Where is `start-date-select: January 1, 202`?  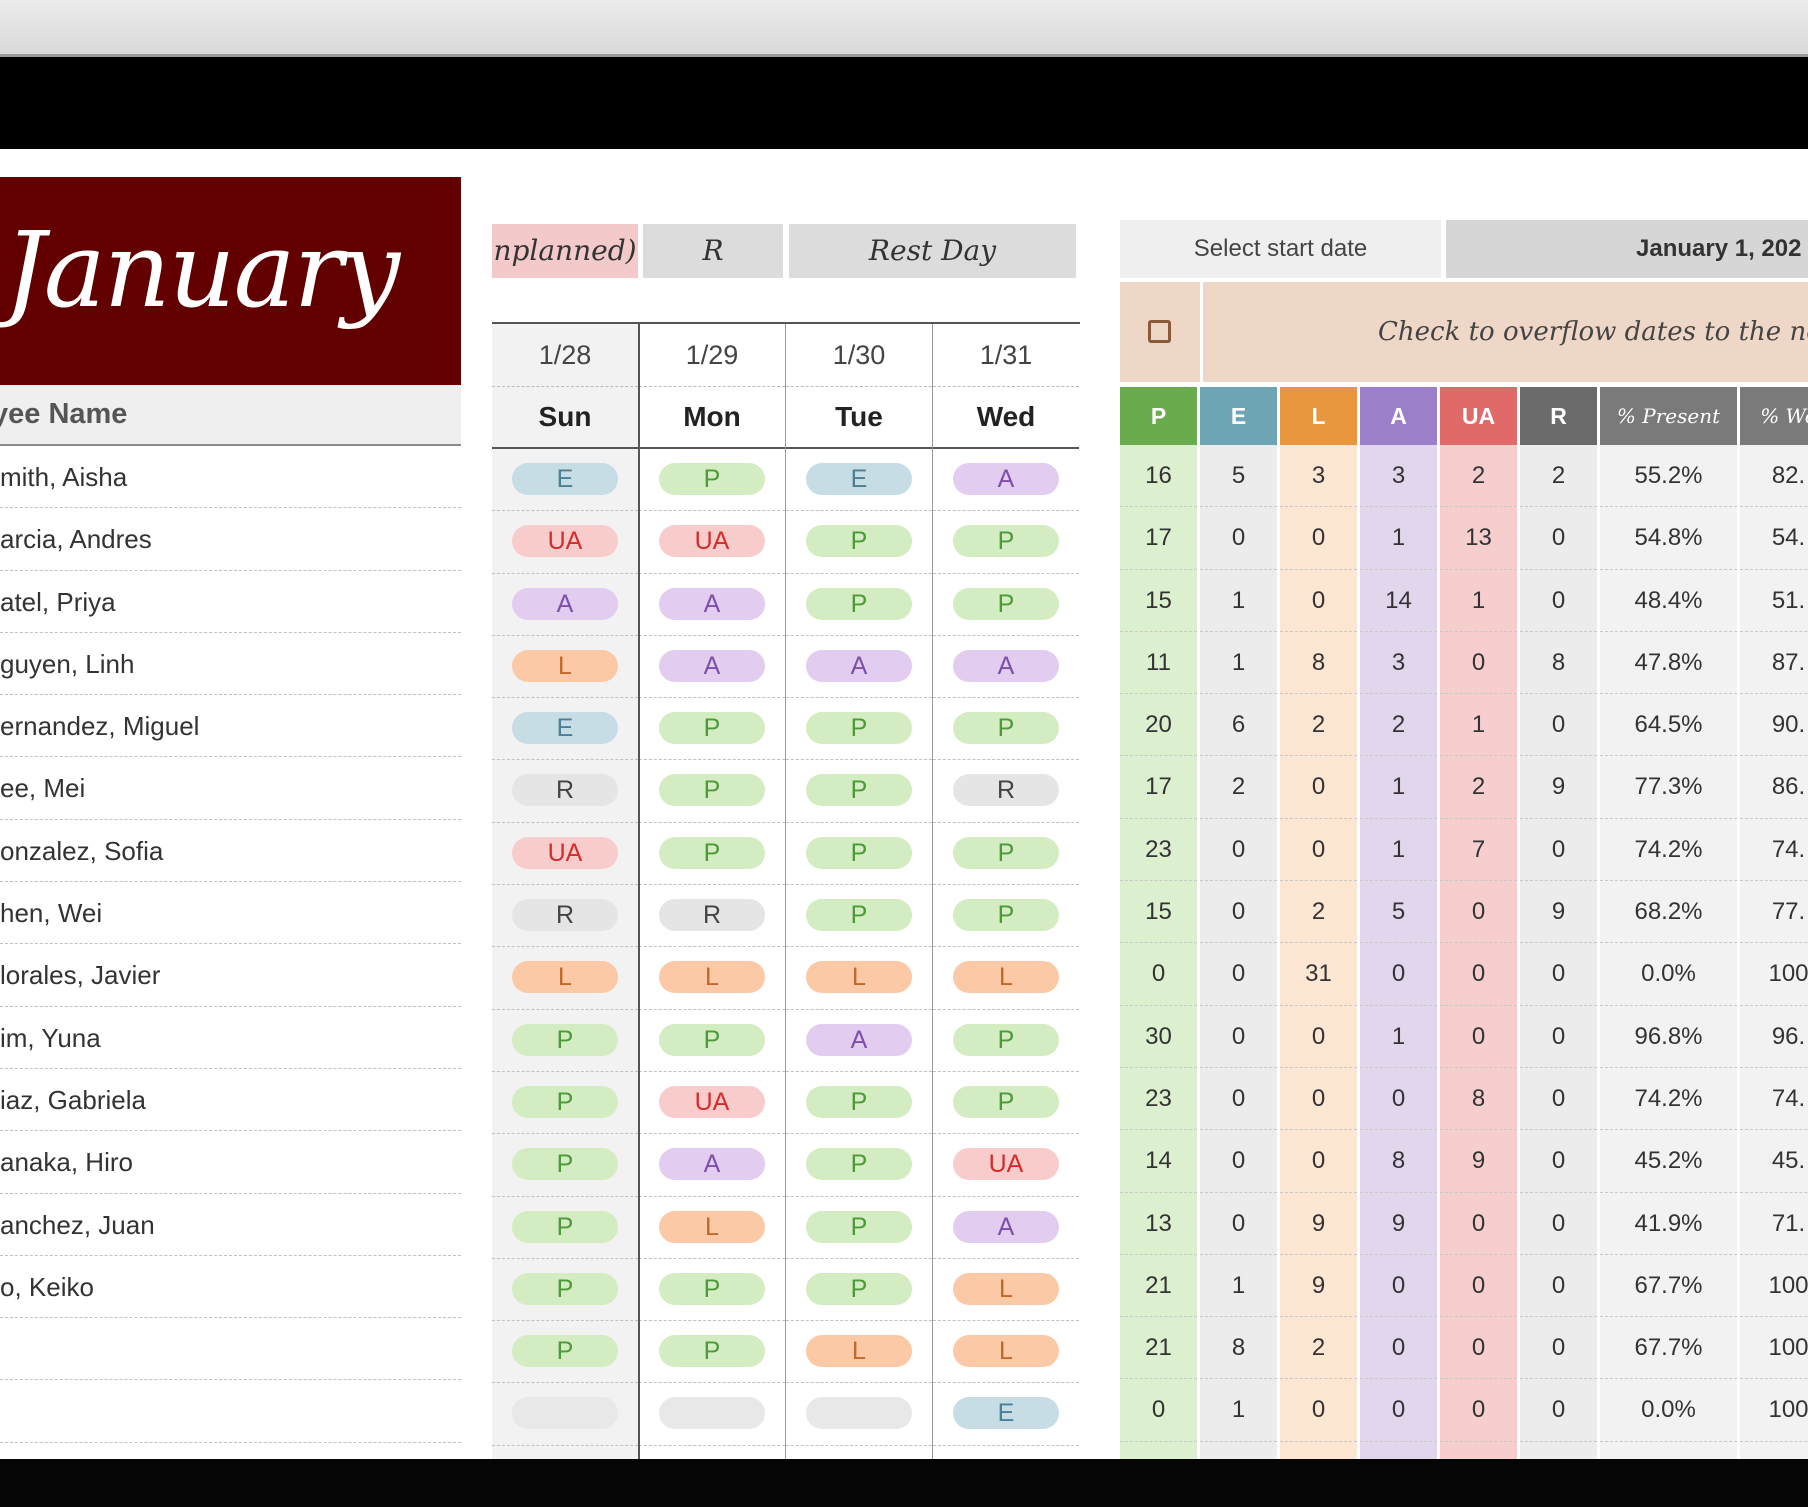 start-date-select: January 1, 202 is located at coordinates (1627, 249).